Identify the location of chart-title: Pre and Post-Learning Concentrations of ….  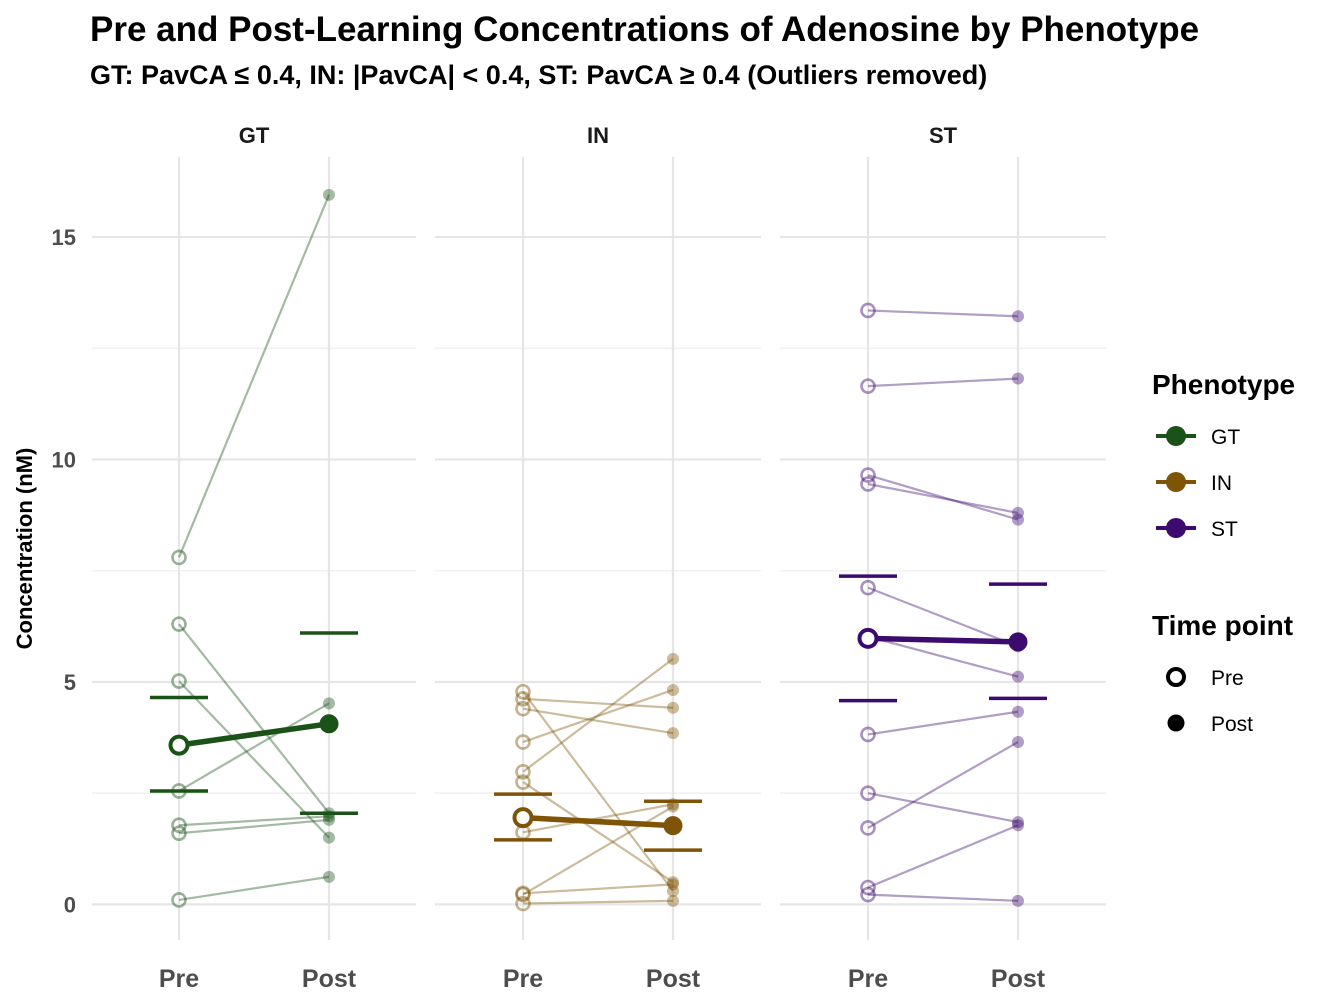
(645, 29).